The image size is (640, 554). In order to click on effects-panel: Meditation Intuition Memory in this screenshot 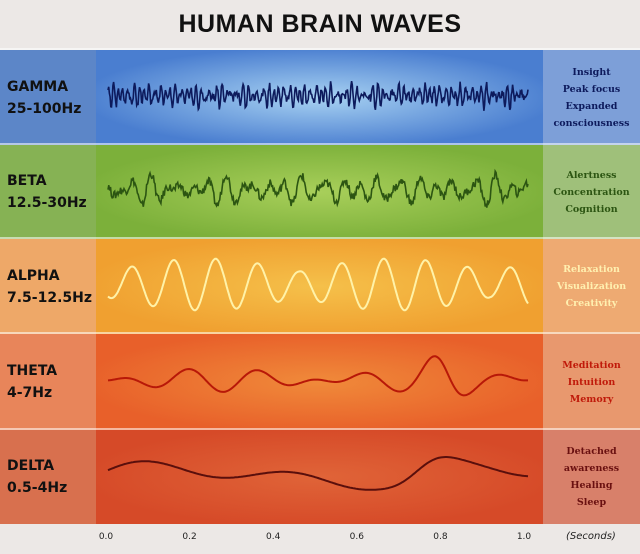, I will do `click(591, 382)`.